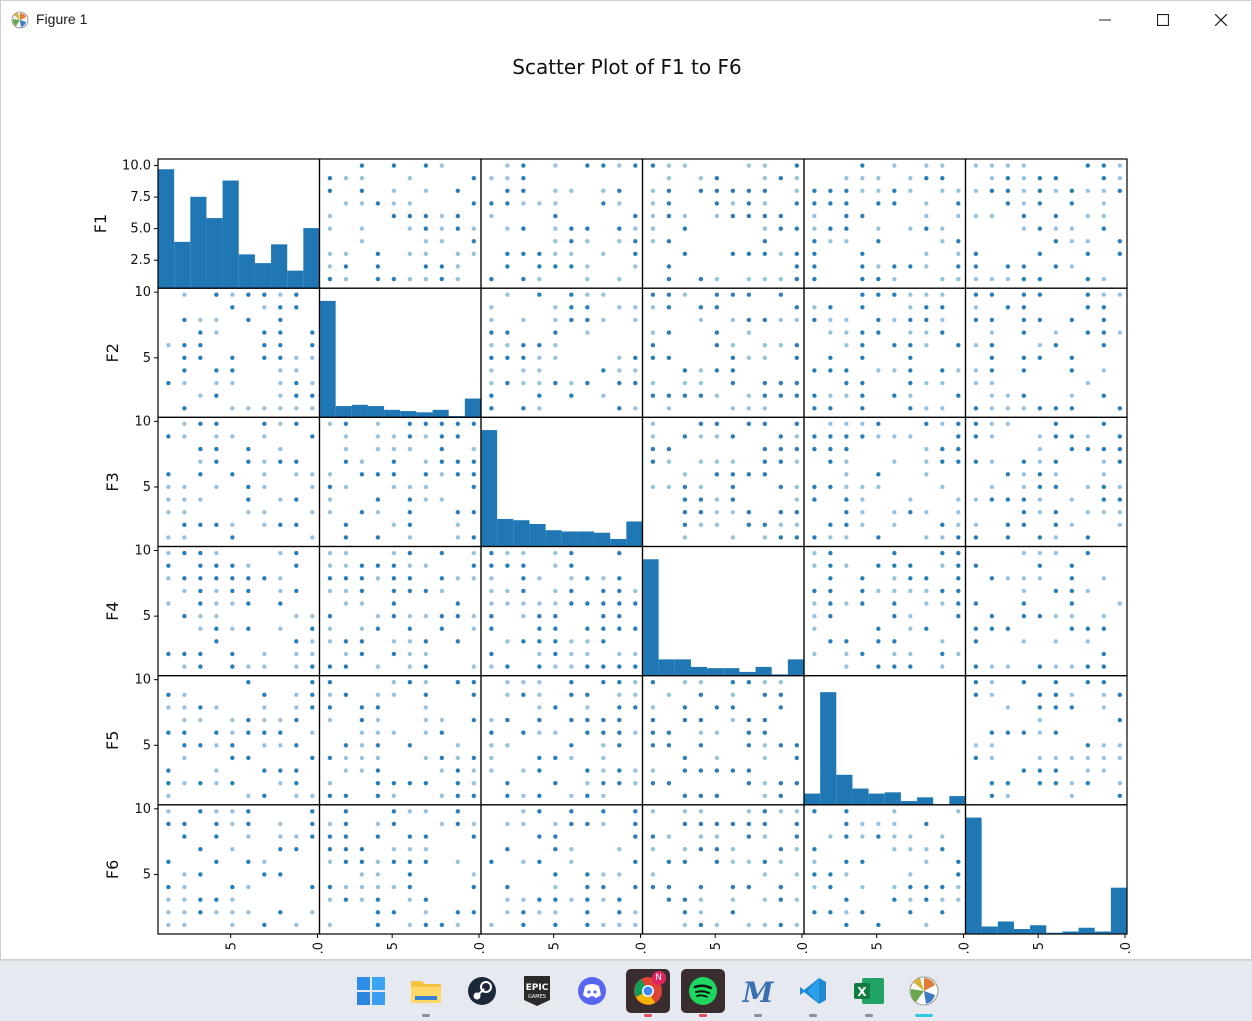 The height and width of the screenshot is (1021, 1252). I want to click on cell-F6-F2, so click(400, 869).